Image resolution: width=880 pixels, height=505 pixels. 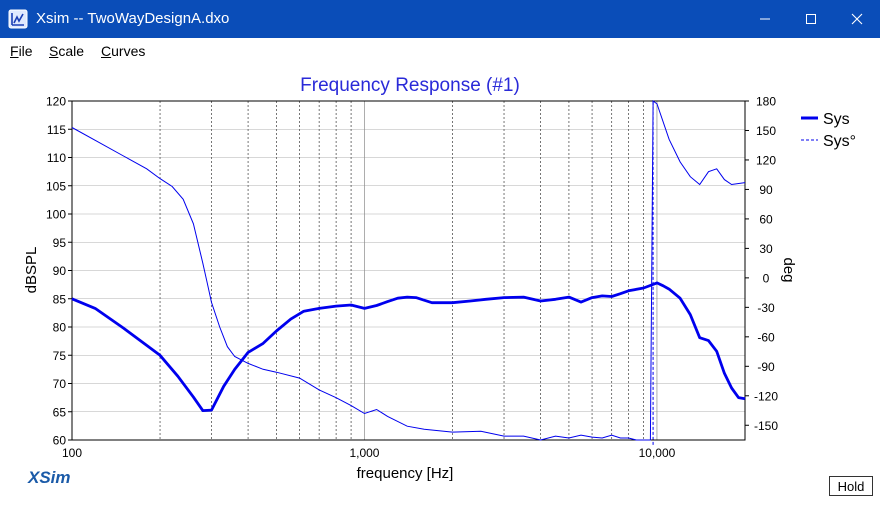 What do you see at coordinates (828, 130) in the screenshot?
I see `legend: Sys Sys°` at bounding box center [828, 130].